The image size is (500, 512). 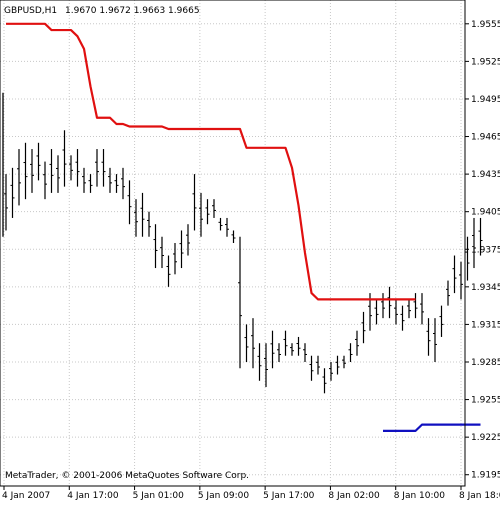 I want to click on y-tick-label: 1.9555, so click(x=485, y=25).